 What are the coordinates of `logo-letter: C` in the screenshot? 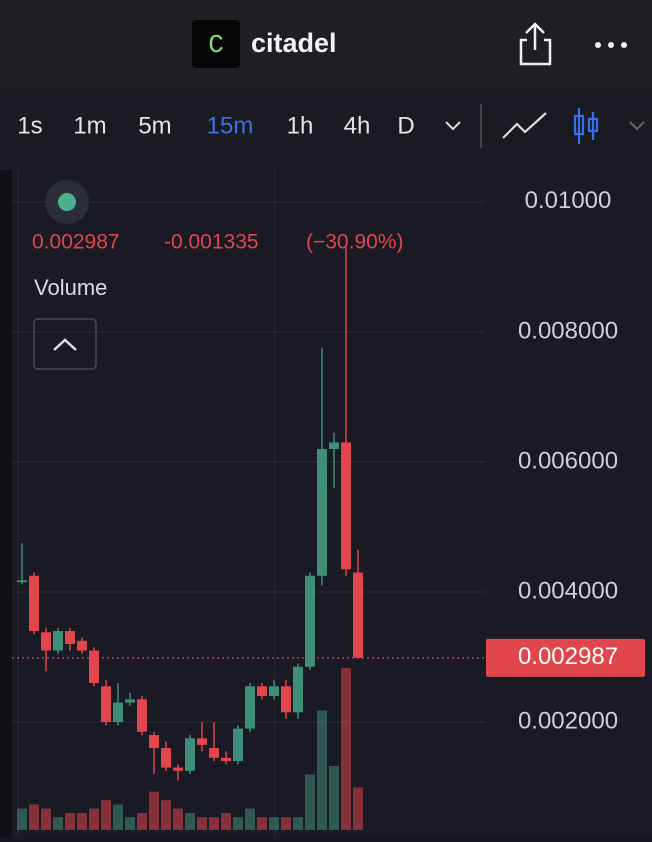 It's located at (216, 45).